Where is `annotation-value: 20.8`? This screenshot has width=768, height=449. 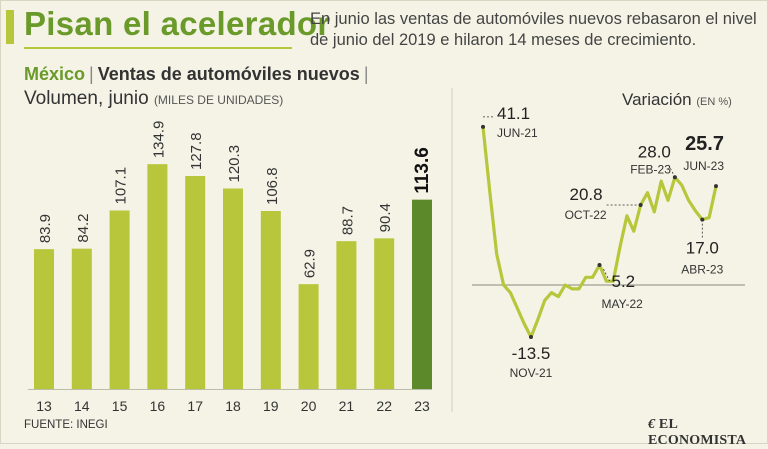
annotation-value: 20.8 is located at coordinates (586, 194).